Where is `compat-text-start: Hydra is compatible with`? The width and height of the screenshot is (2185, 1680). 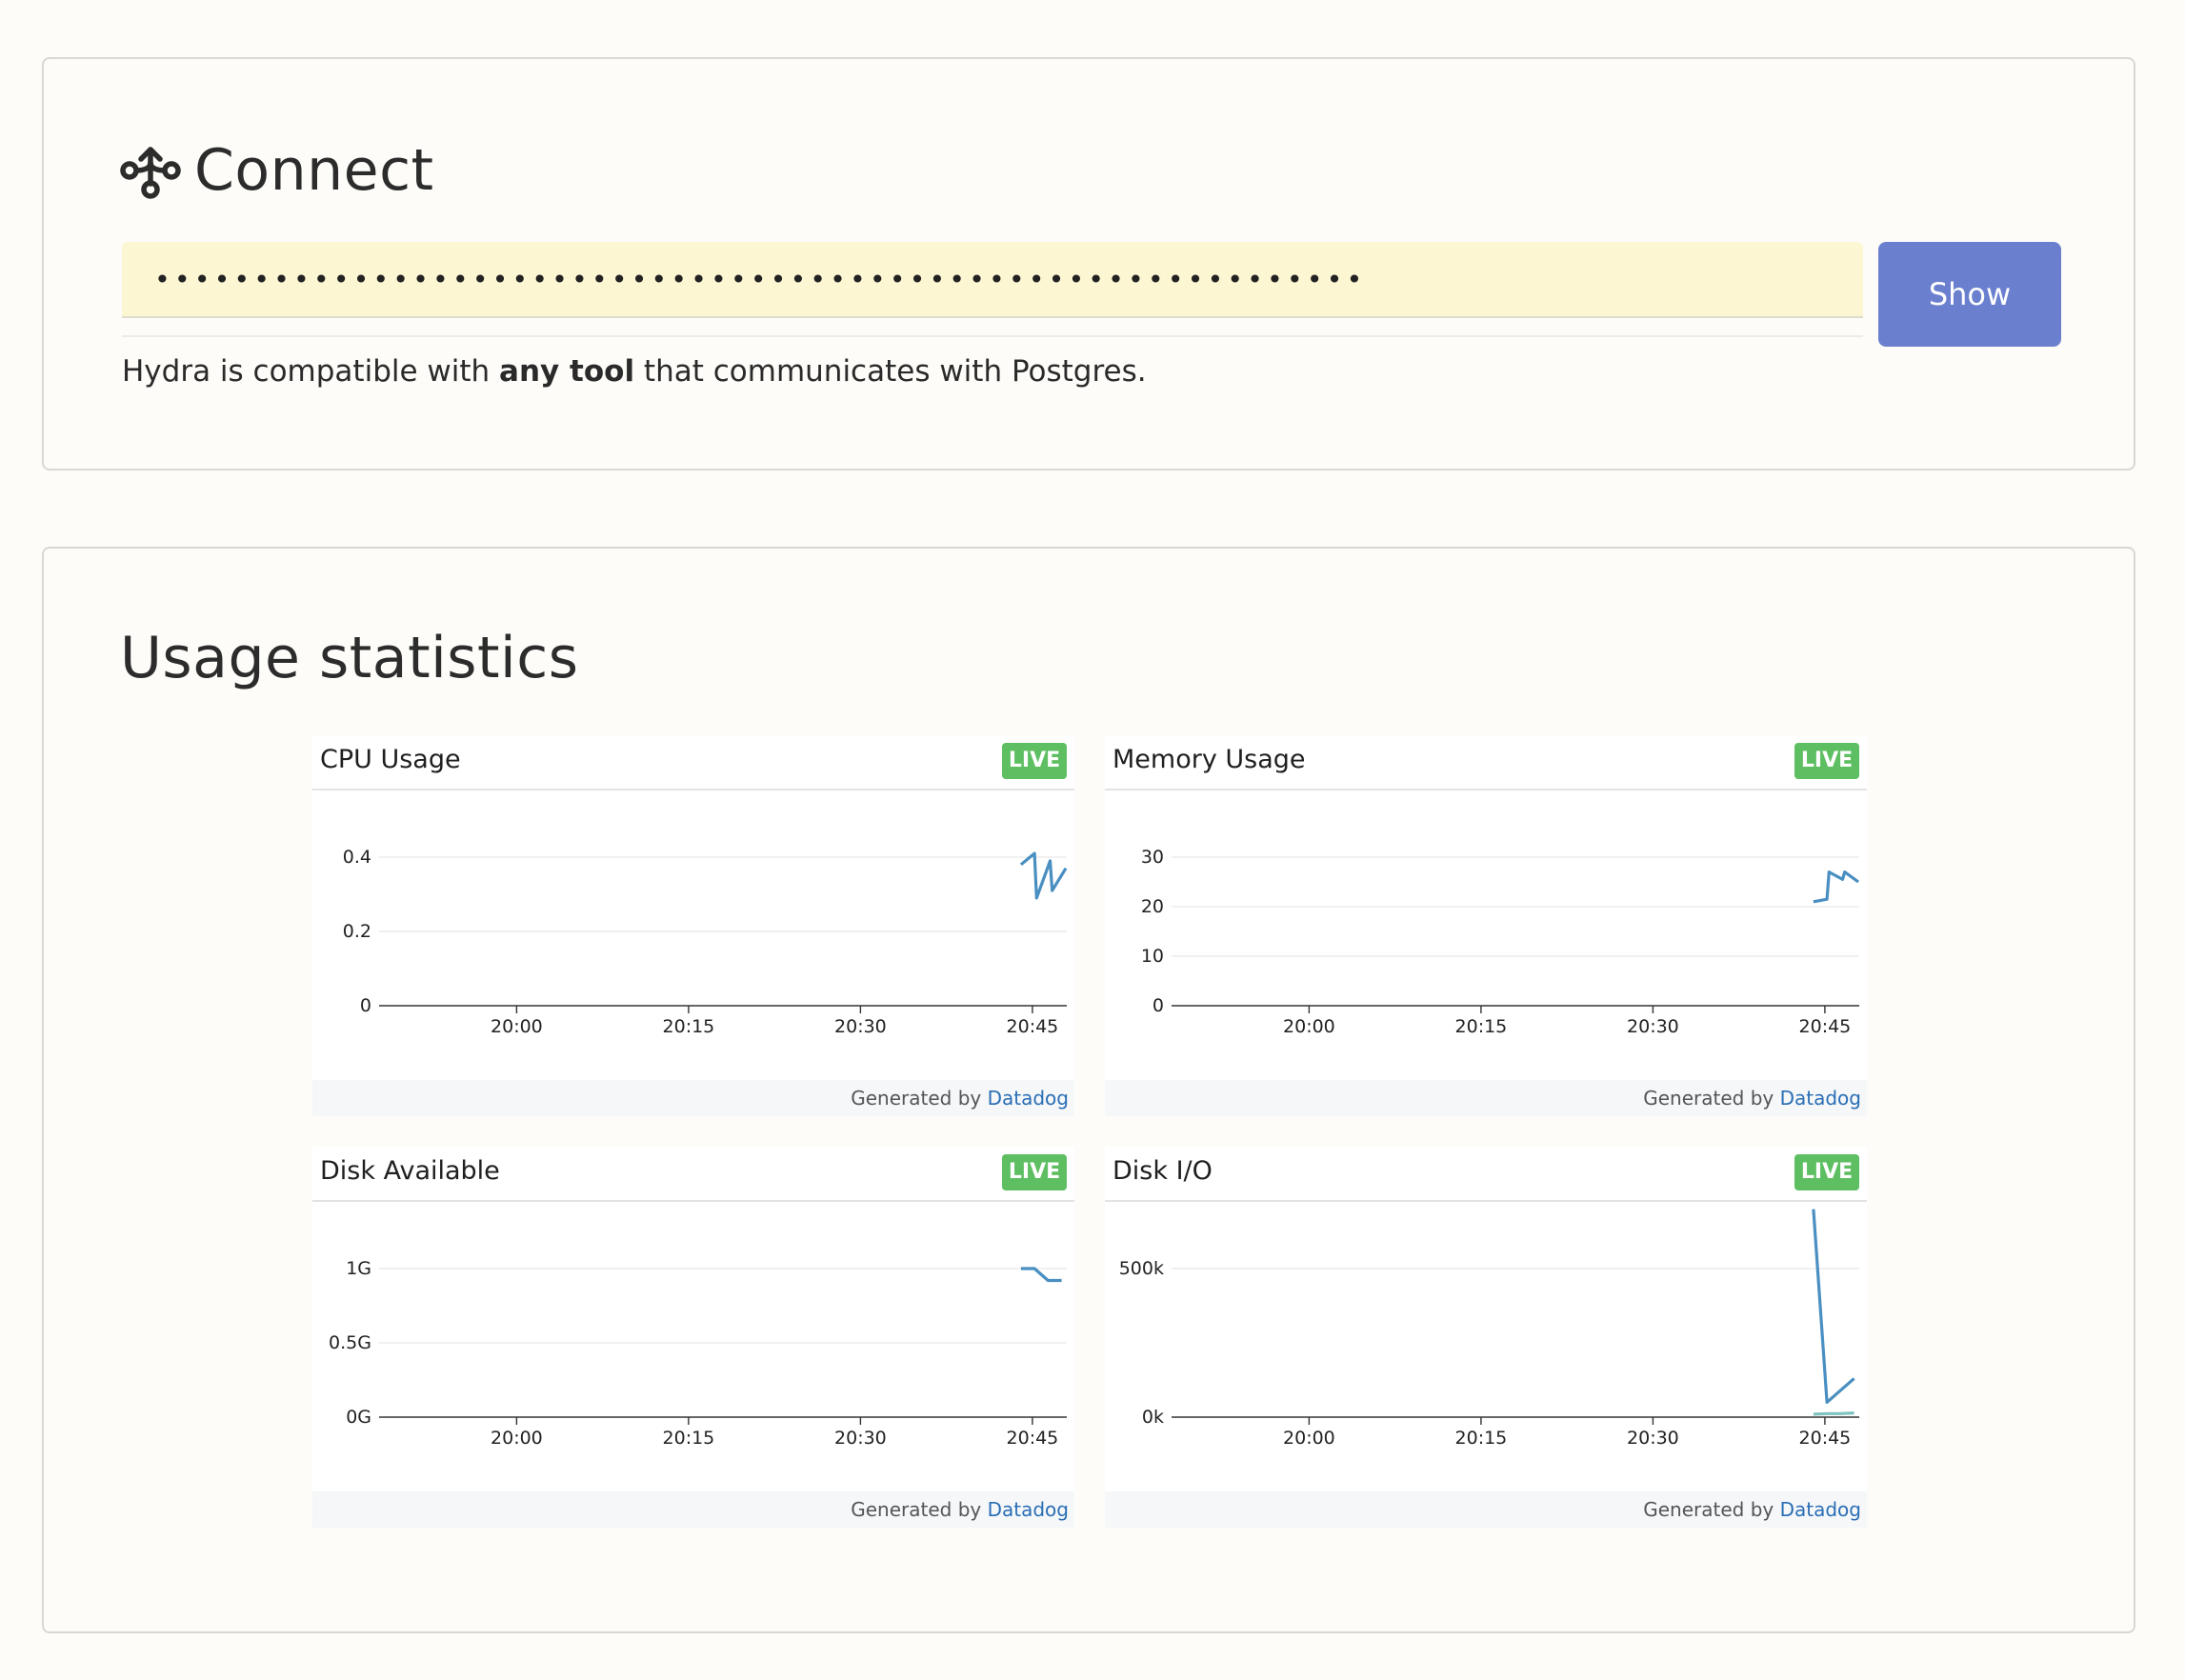 compat-text-start: Hydra is compatible with is located at coordinates (311, 371).